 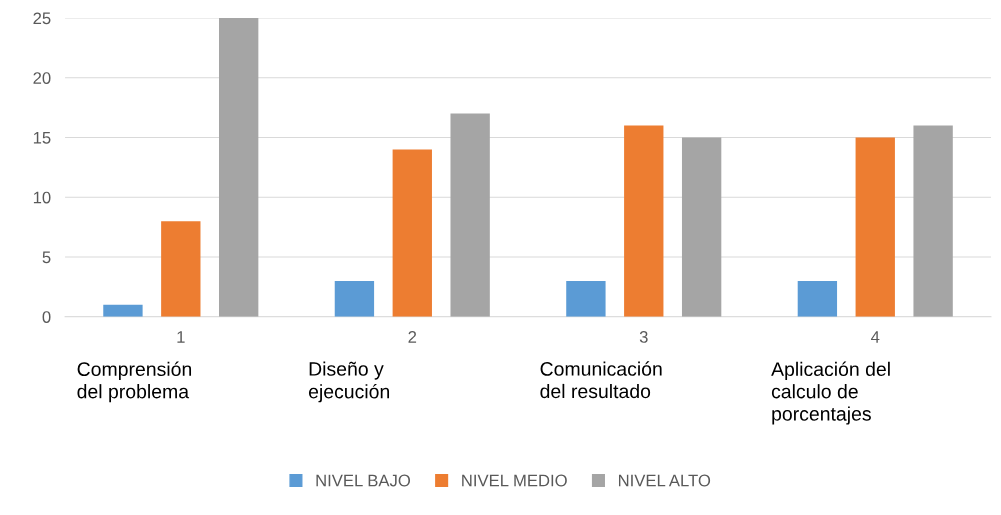 I want to click on legend-label: NIVEL ALTO, so click(x=664, y=480).